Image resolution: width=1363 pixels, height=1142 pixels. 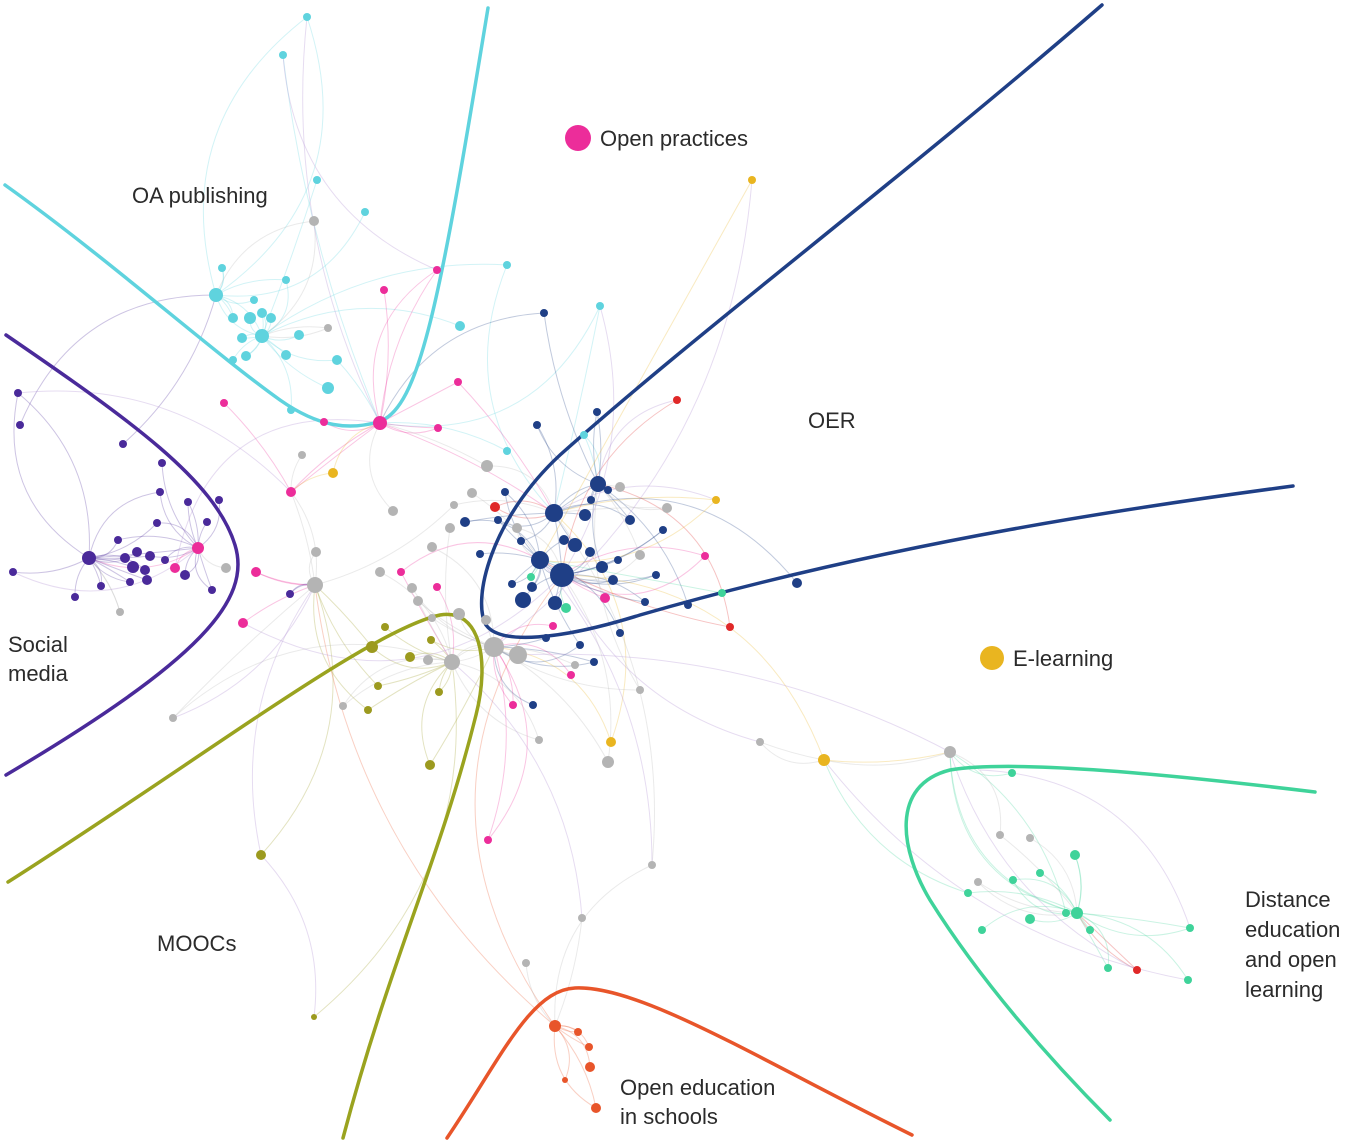 What do you see at coordinates (832, 420) in the screenshot?
I see `oer-label: OER` at bounding box center [832, 420].